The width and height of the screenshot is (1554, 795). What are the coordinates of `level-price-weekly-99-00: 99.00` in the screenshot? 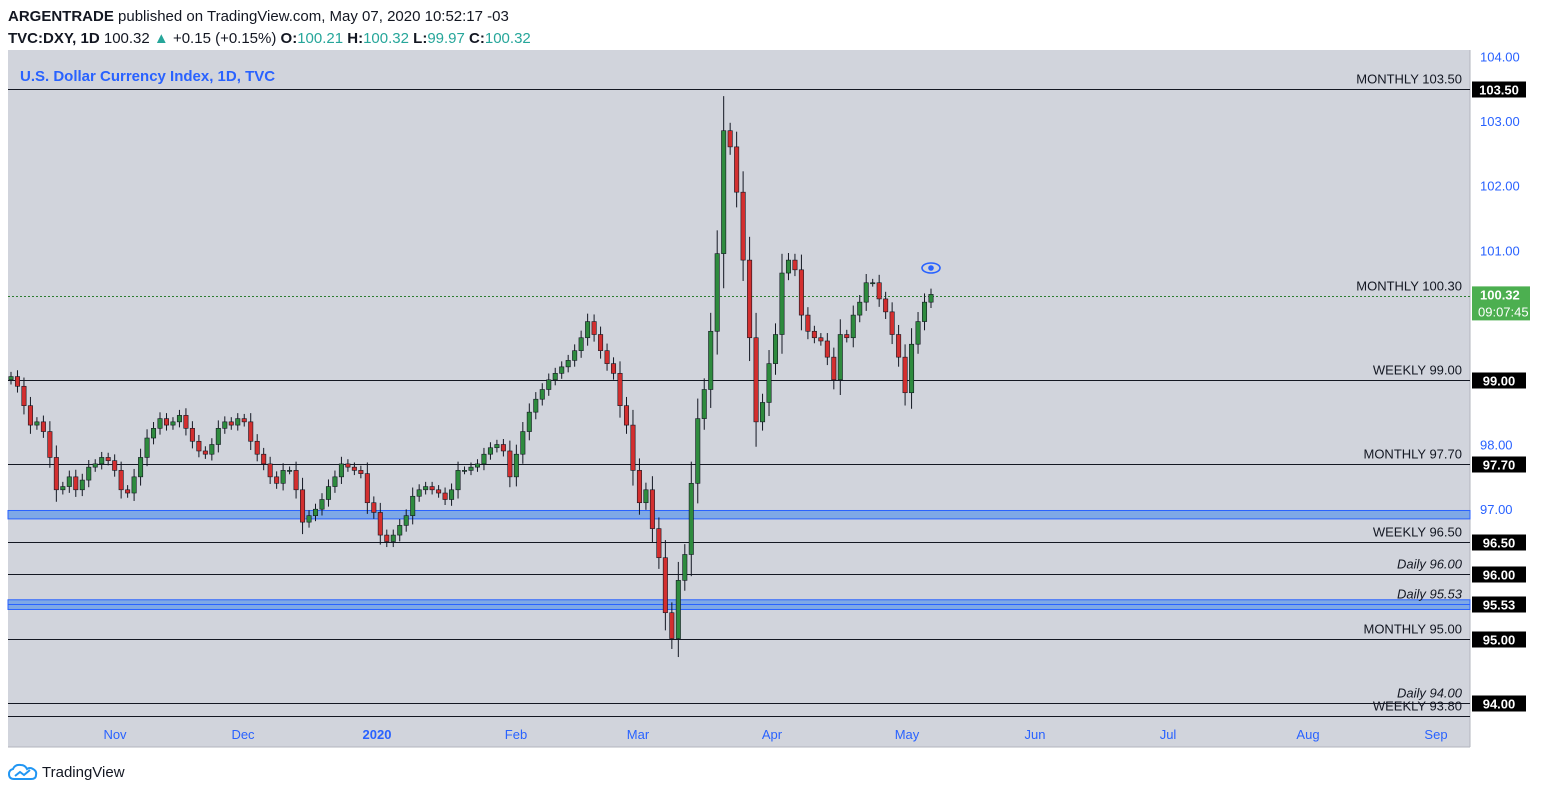 It's located at (1499, 381).